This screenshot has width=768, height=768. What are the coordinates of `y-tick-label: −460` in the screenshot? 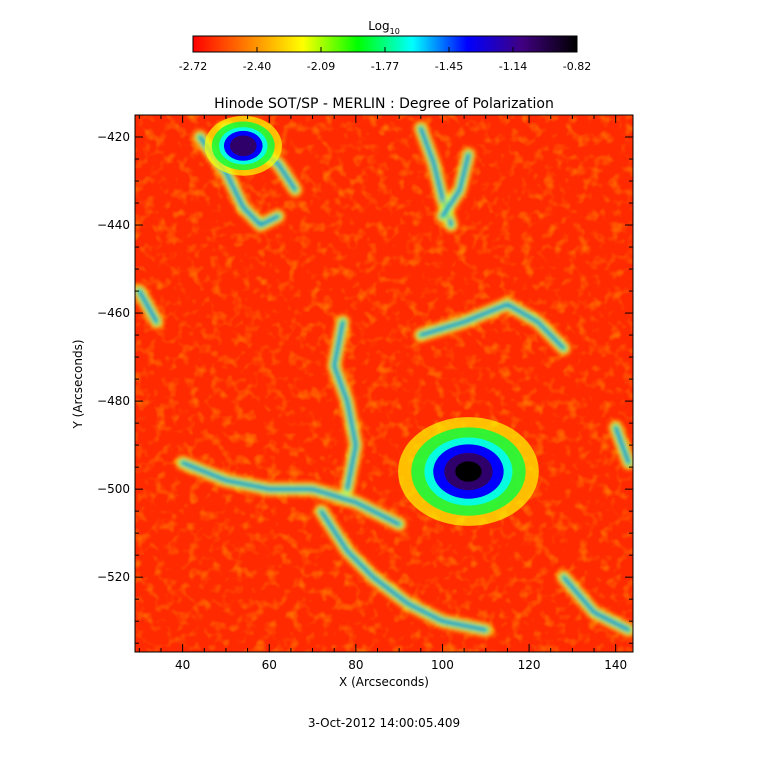 It's located at (113, 313).